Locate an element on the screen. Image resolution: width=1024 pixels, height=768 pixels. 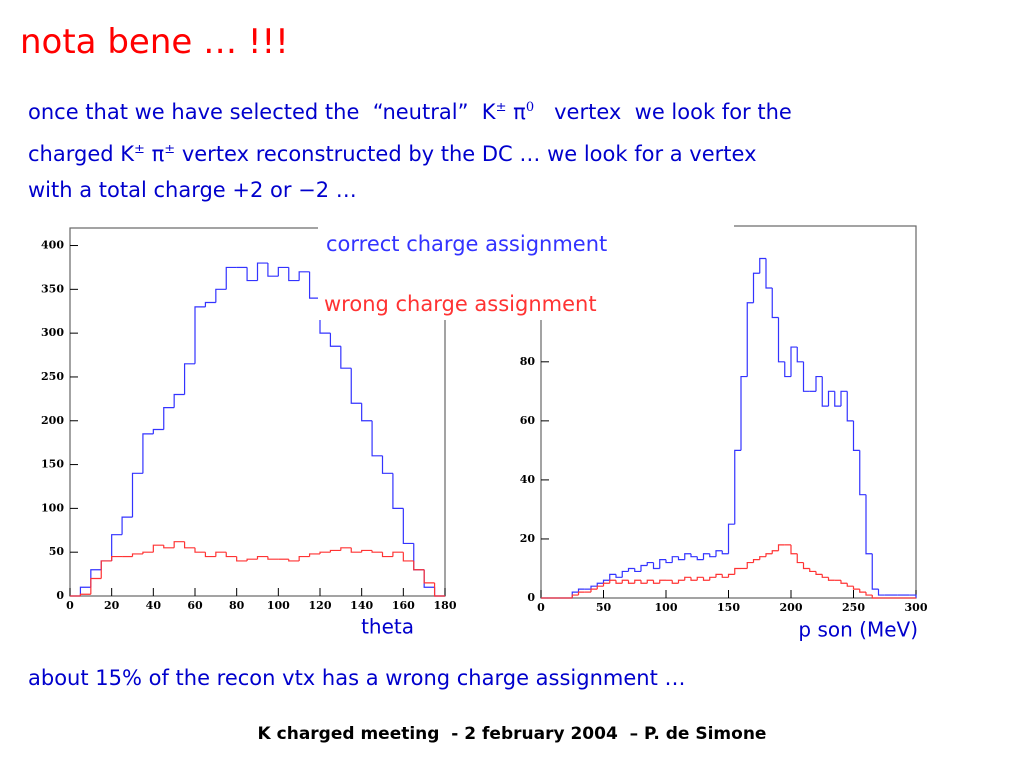
y-tick-label: 250 is located at coordinates (52, 376).